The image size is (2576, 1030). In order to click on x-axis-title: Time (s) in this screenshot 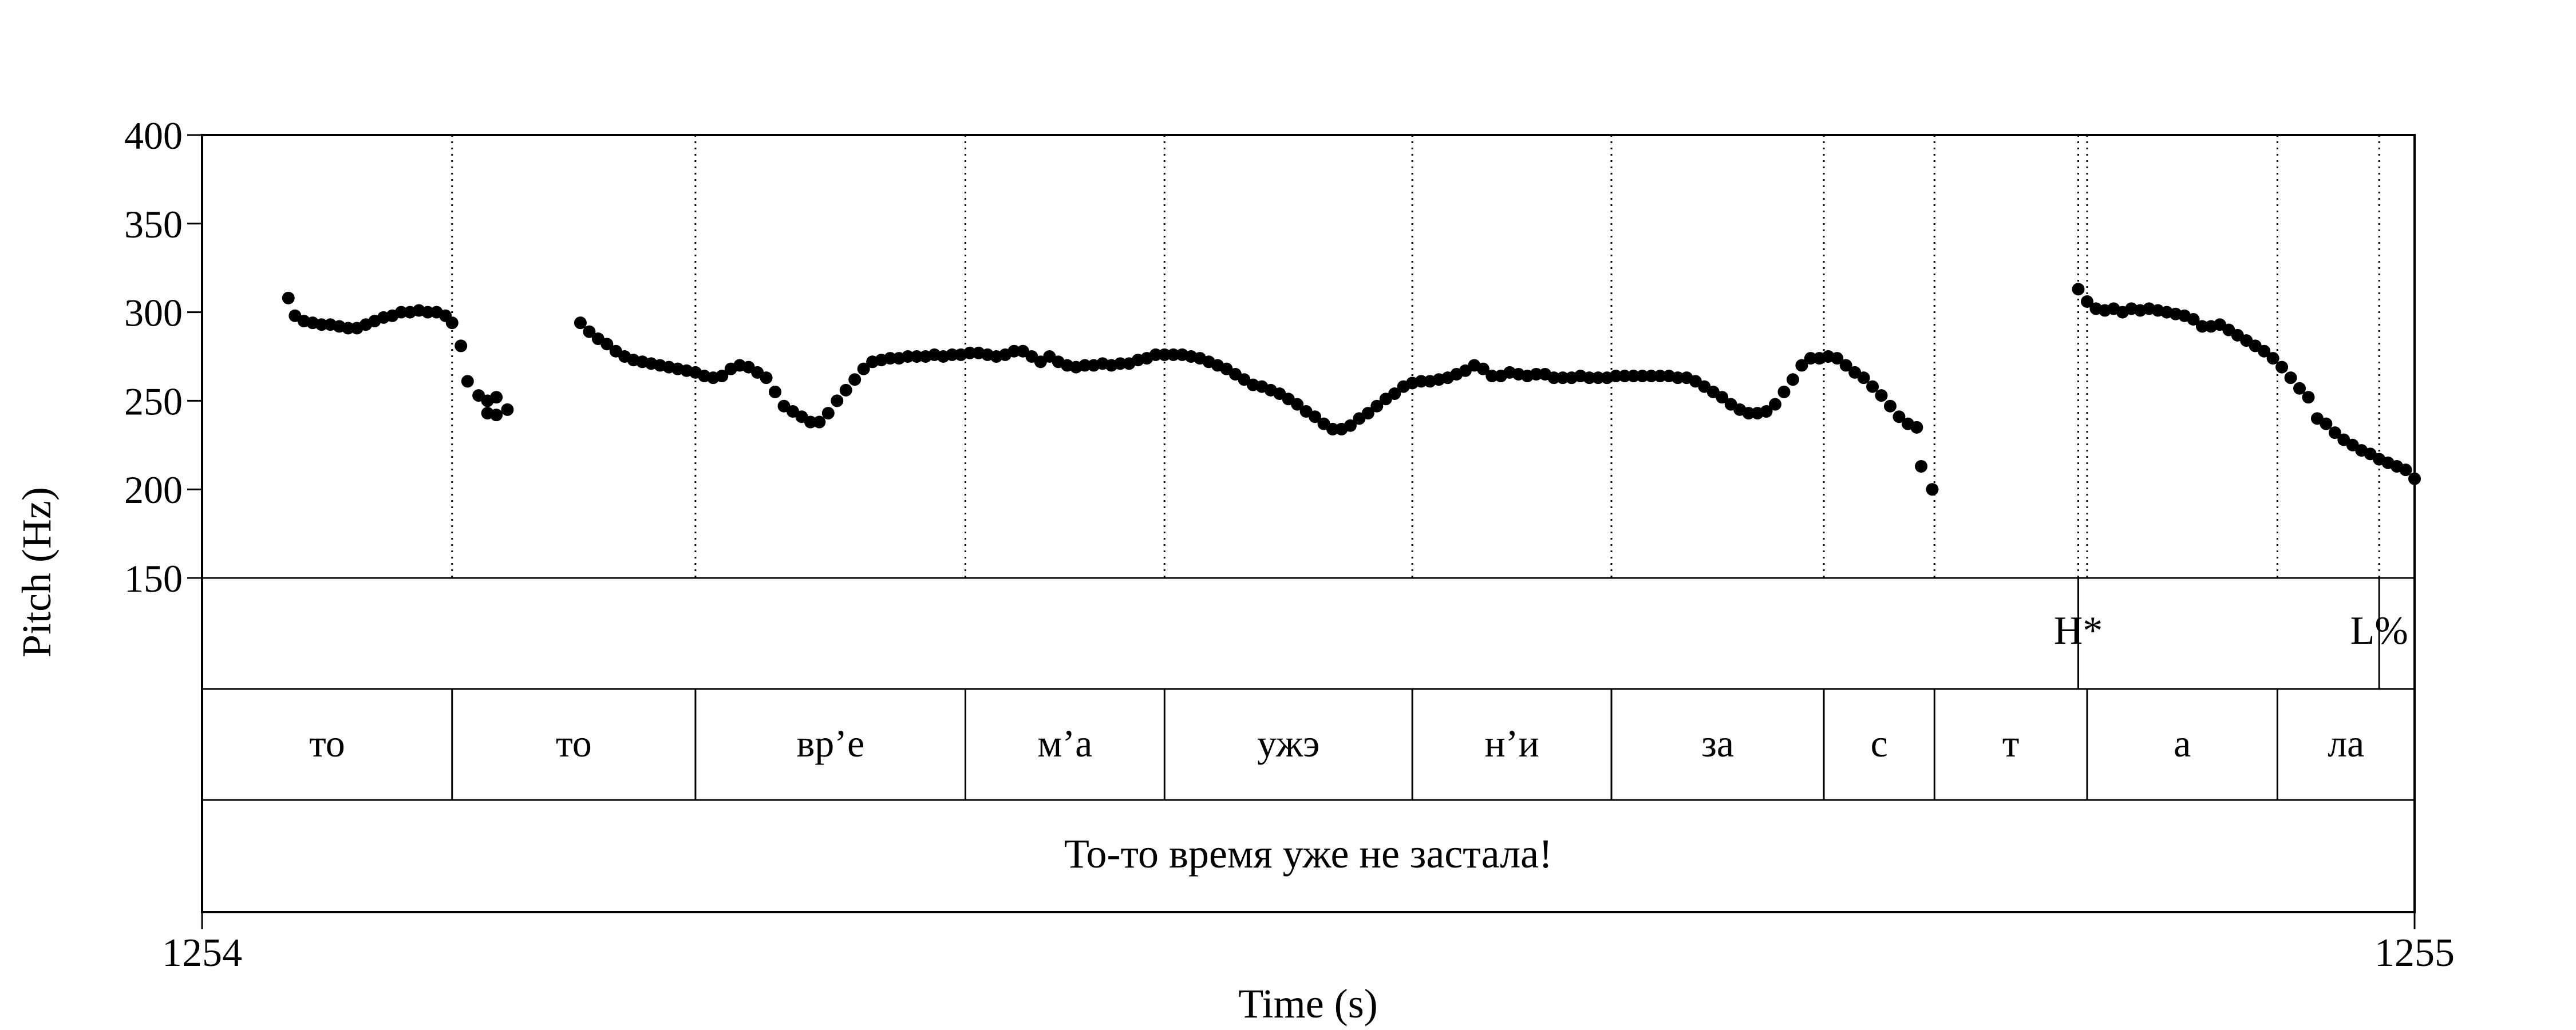, I will do `click(1307, 1004)`.